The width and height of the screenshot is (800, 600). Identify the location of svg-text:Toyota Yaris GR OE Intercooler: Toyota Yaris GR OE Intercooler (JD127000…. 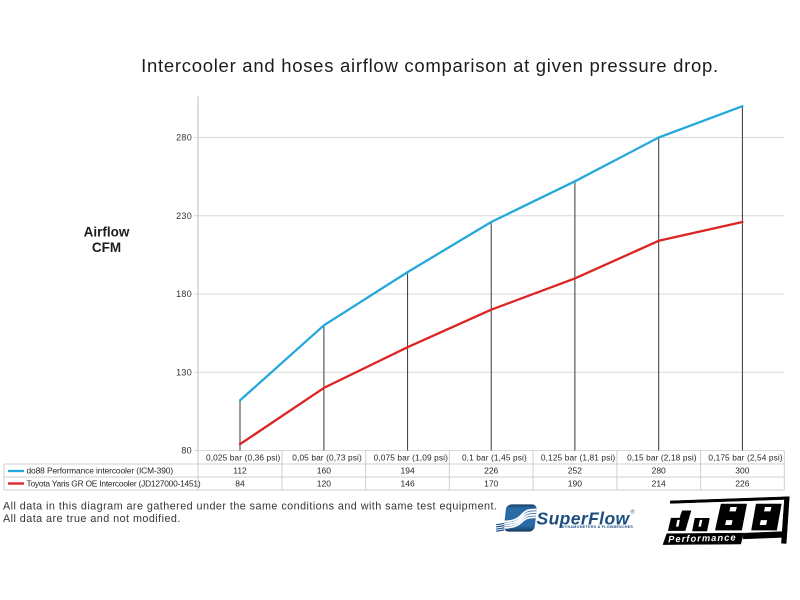
(114, 484).